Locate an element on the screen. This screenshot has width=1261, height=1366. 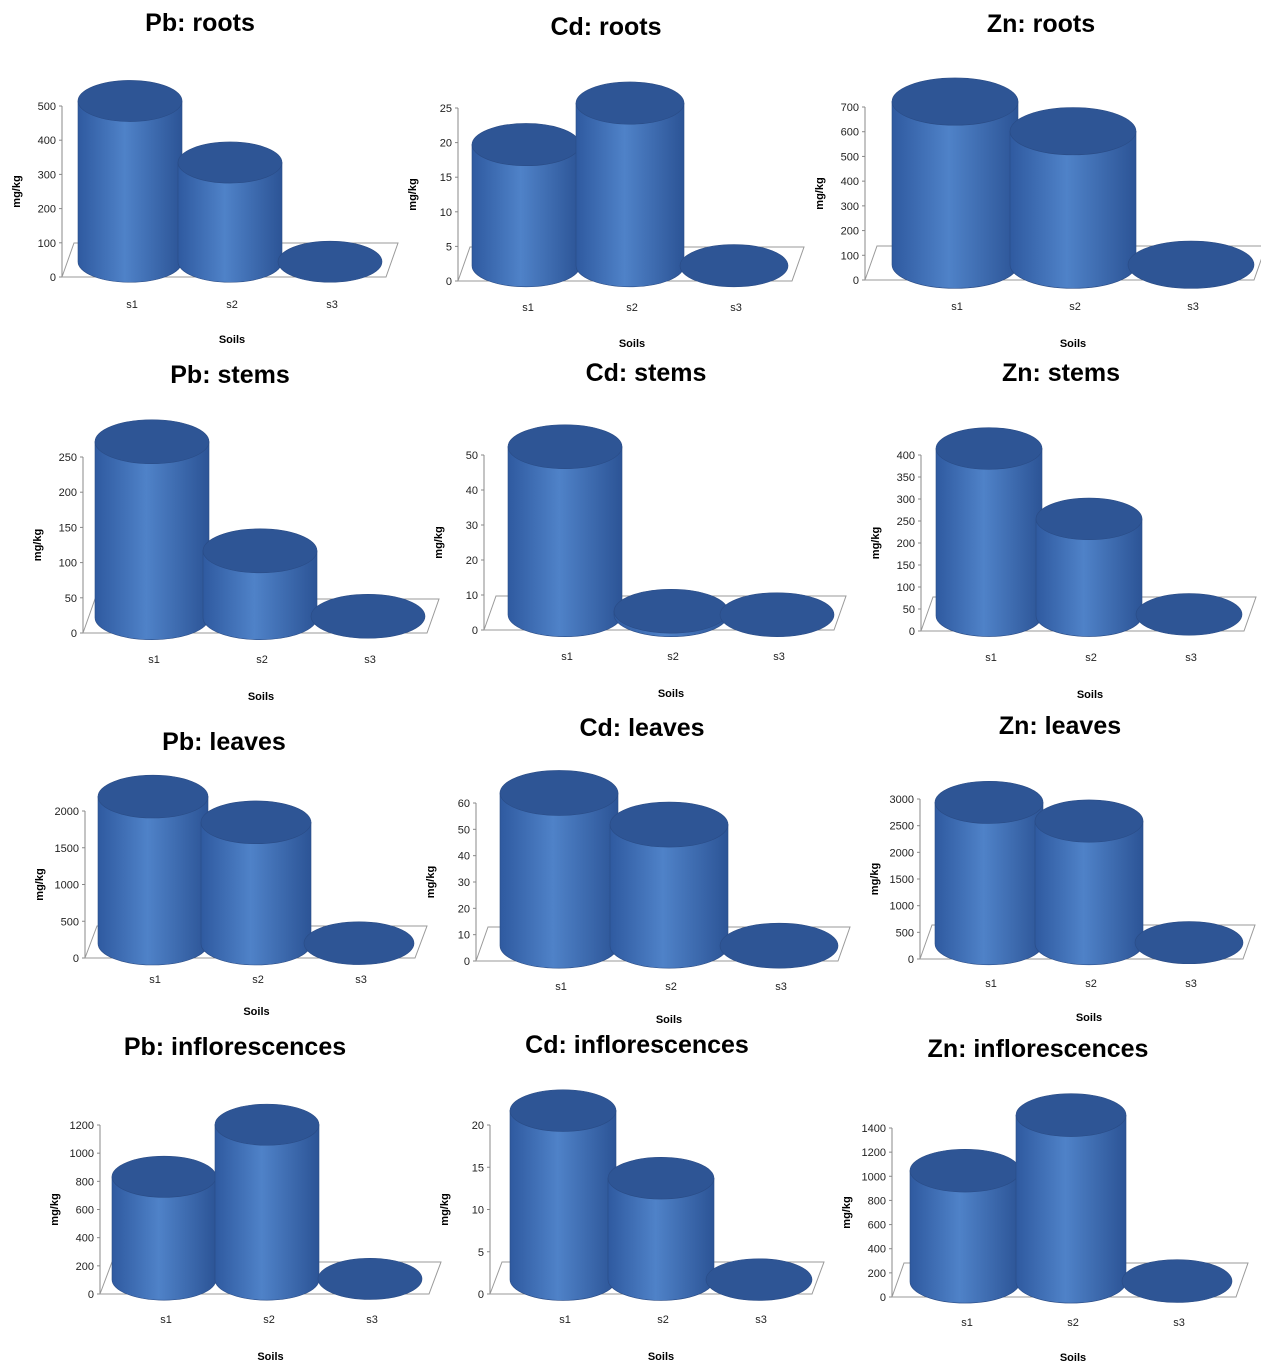
chart-title: Cd: roots is located at coordinates (605, 27).